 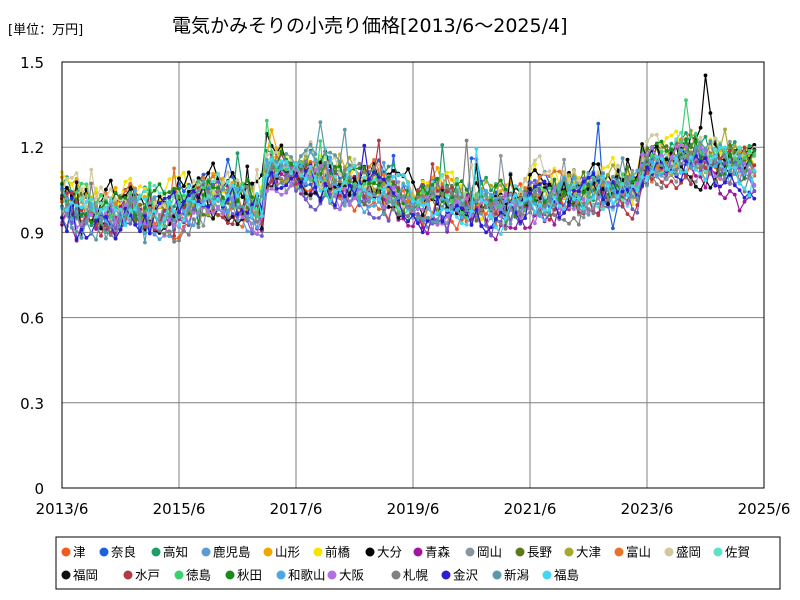 What do you see at coordinates (389, 552) in the screenshot?
I see `legend-entry: 大分` at bounding box center [389, 552].